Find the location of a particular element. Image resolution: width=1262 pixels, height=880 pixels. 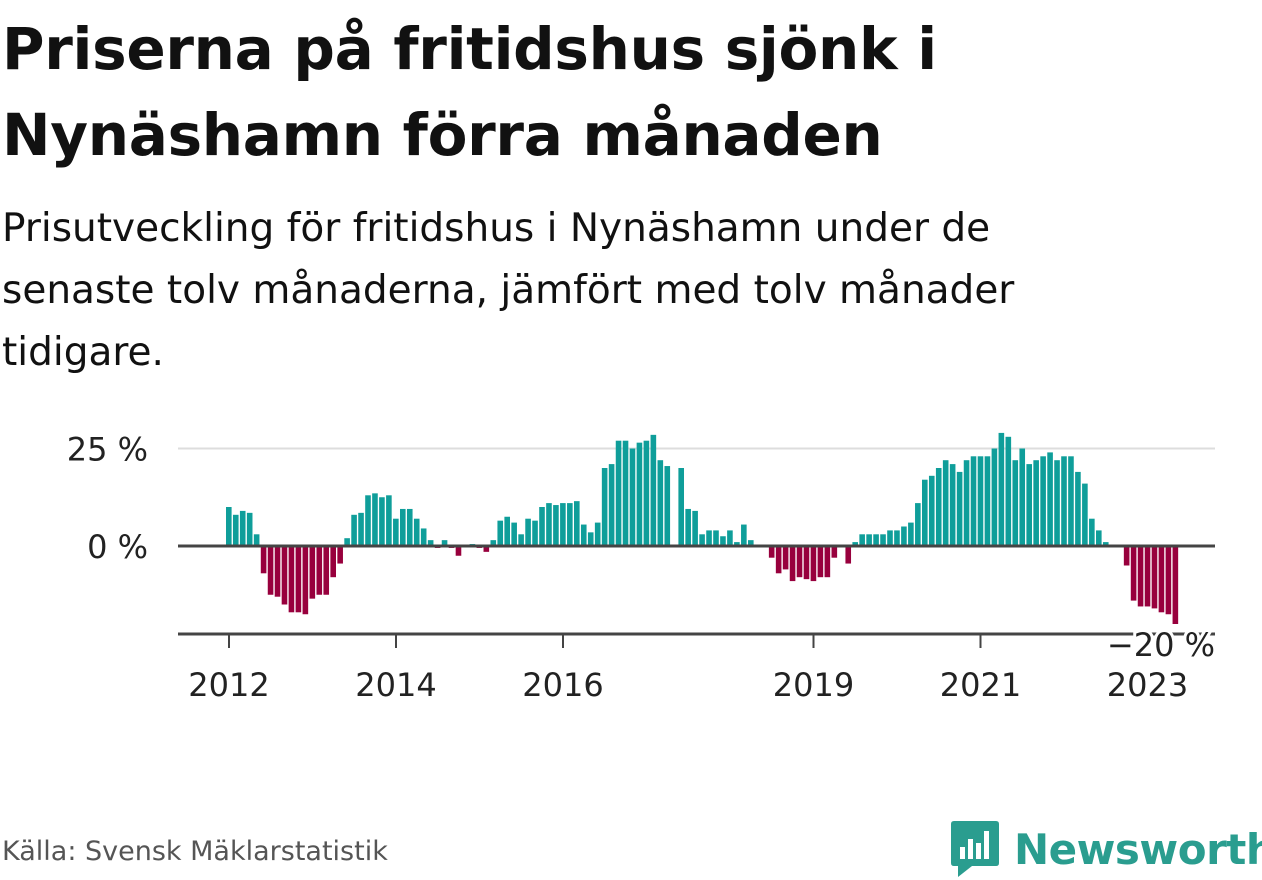

newsworthy-logo-icon is located at coordinates (975, 849).